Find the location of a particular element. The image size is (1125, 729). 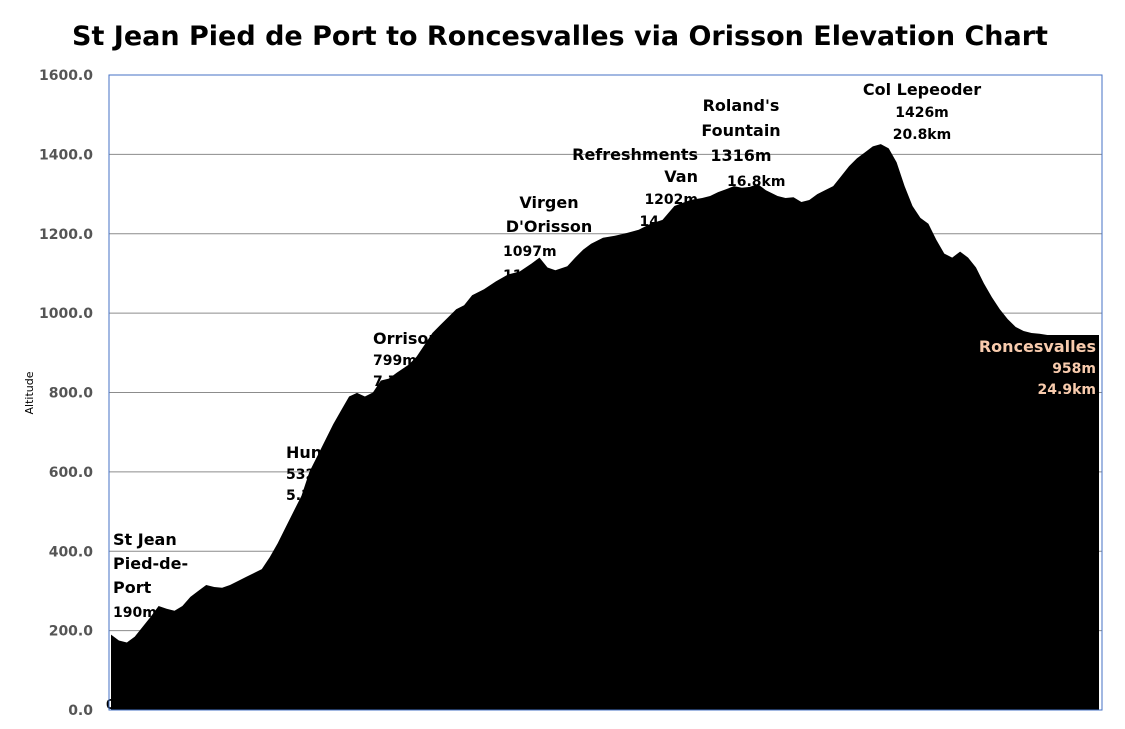

y-tick-label: 200.0 is located at coordinates (71, 632).